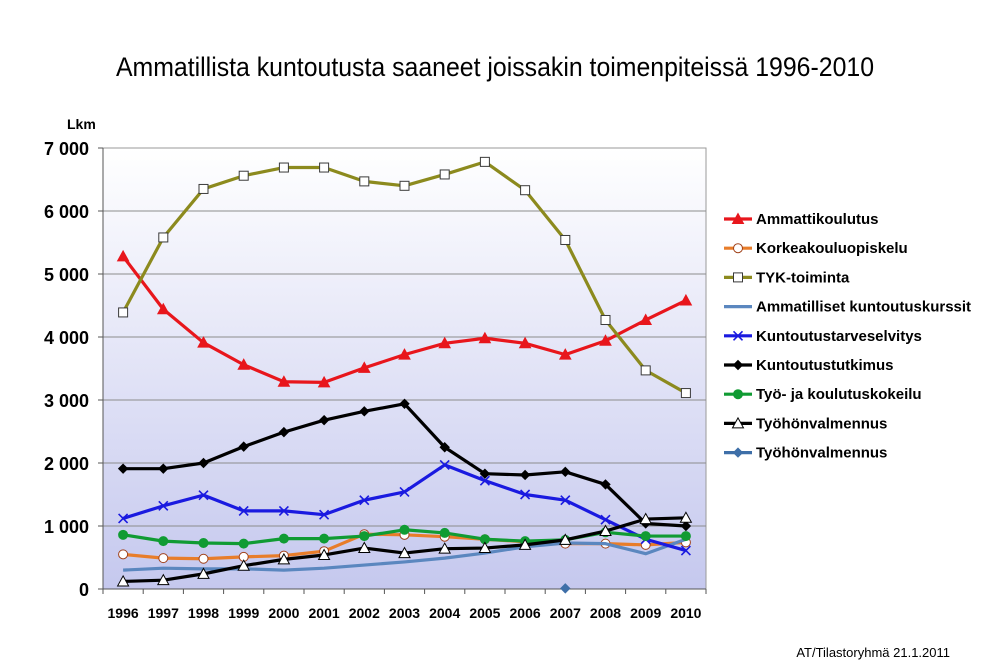 The width and height of the screenshot is (1000, 671). What do you see at coordinates (66, 464) in the screenshot?
I see `y-tick-label: 2 000` at bounding box center [66, 464].